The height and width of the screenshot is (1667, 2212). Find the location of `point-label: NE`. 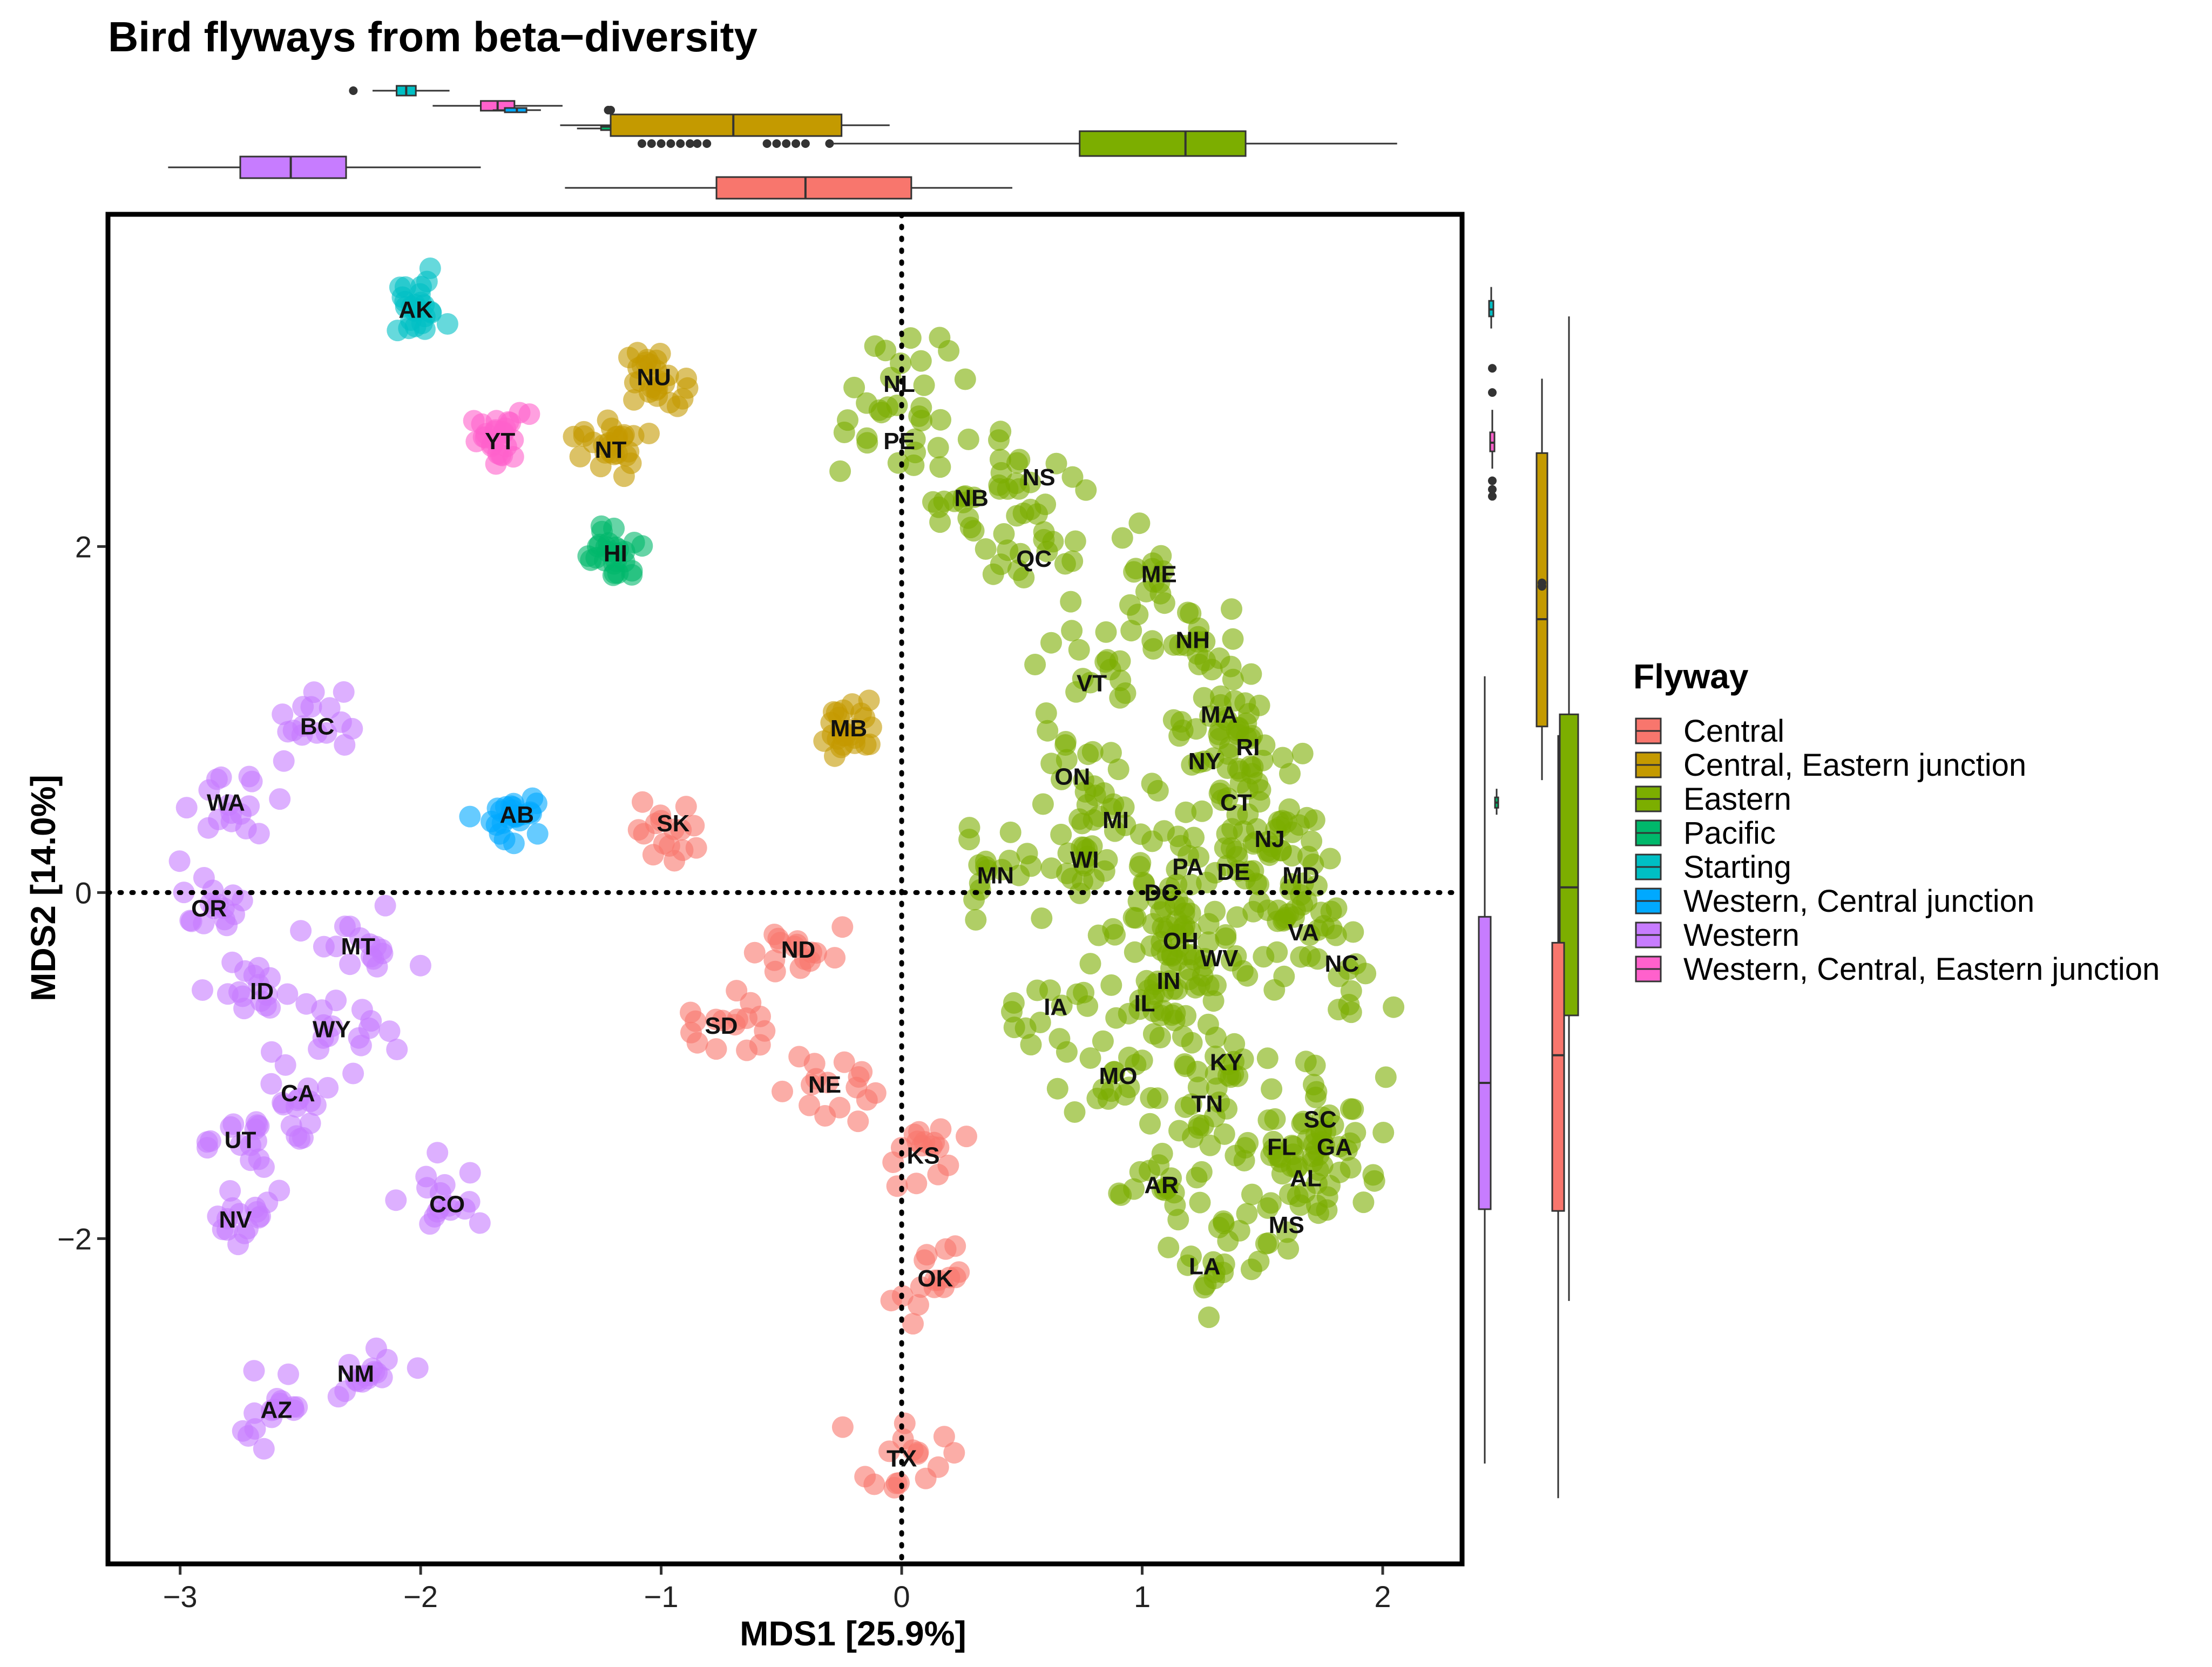

point-label: NE is located at coordinates (824, 1085).